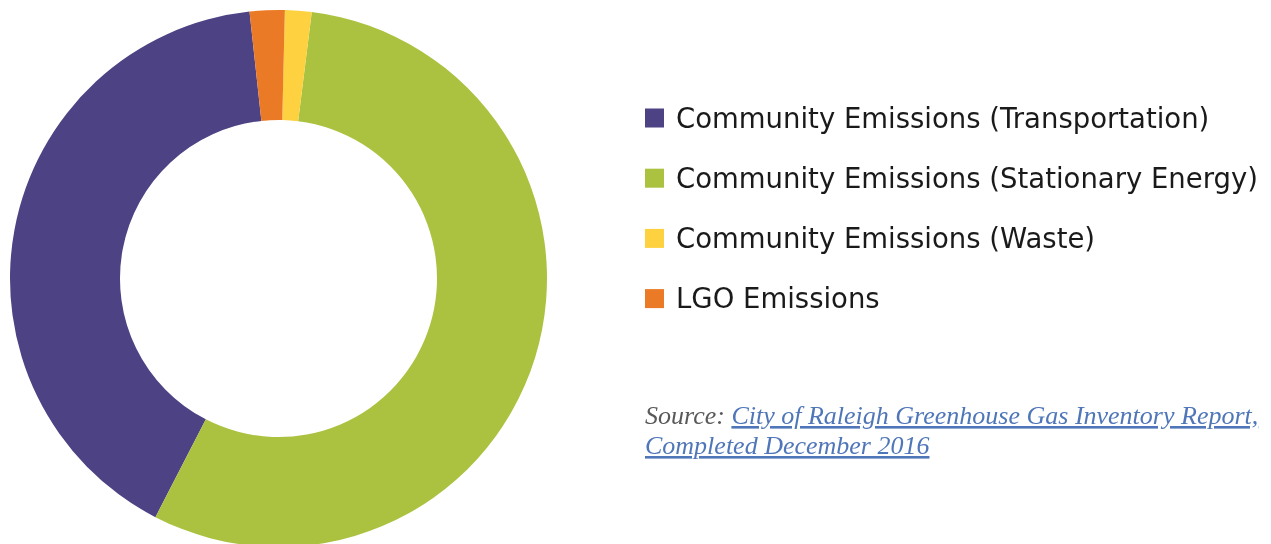  I want to click on legend-label: LGO Emissions, so click(778, 298).